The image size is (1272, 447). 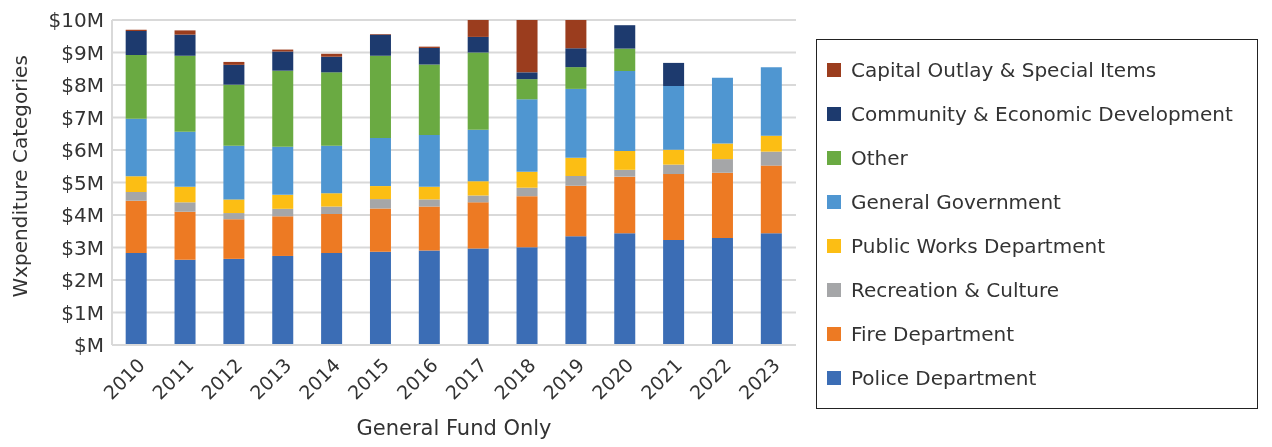 I want to click on legend-label: General Government, so click(x=956, y=201).